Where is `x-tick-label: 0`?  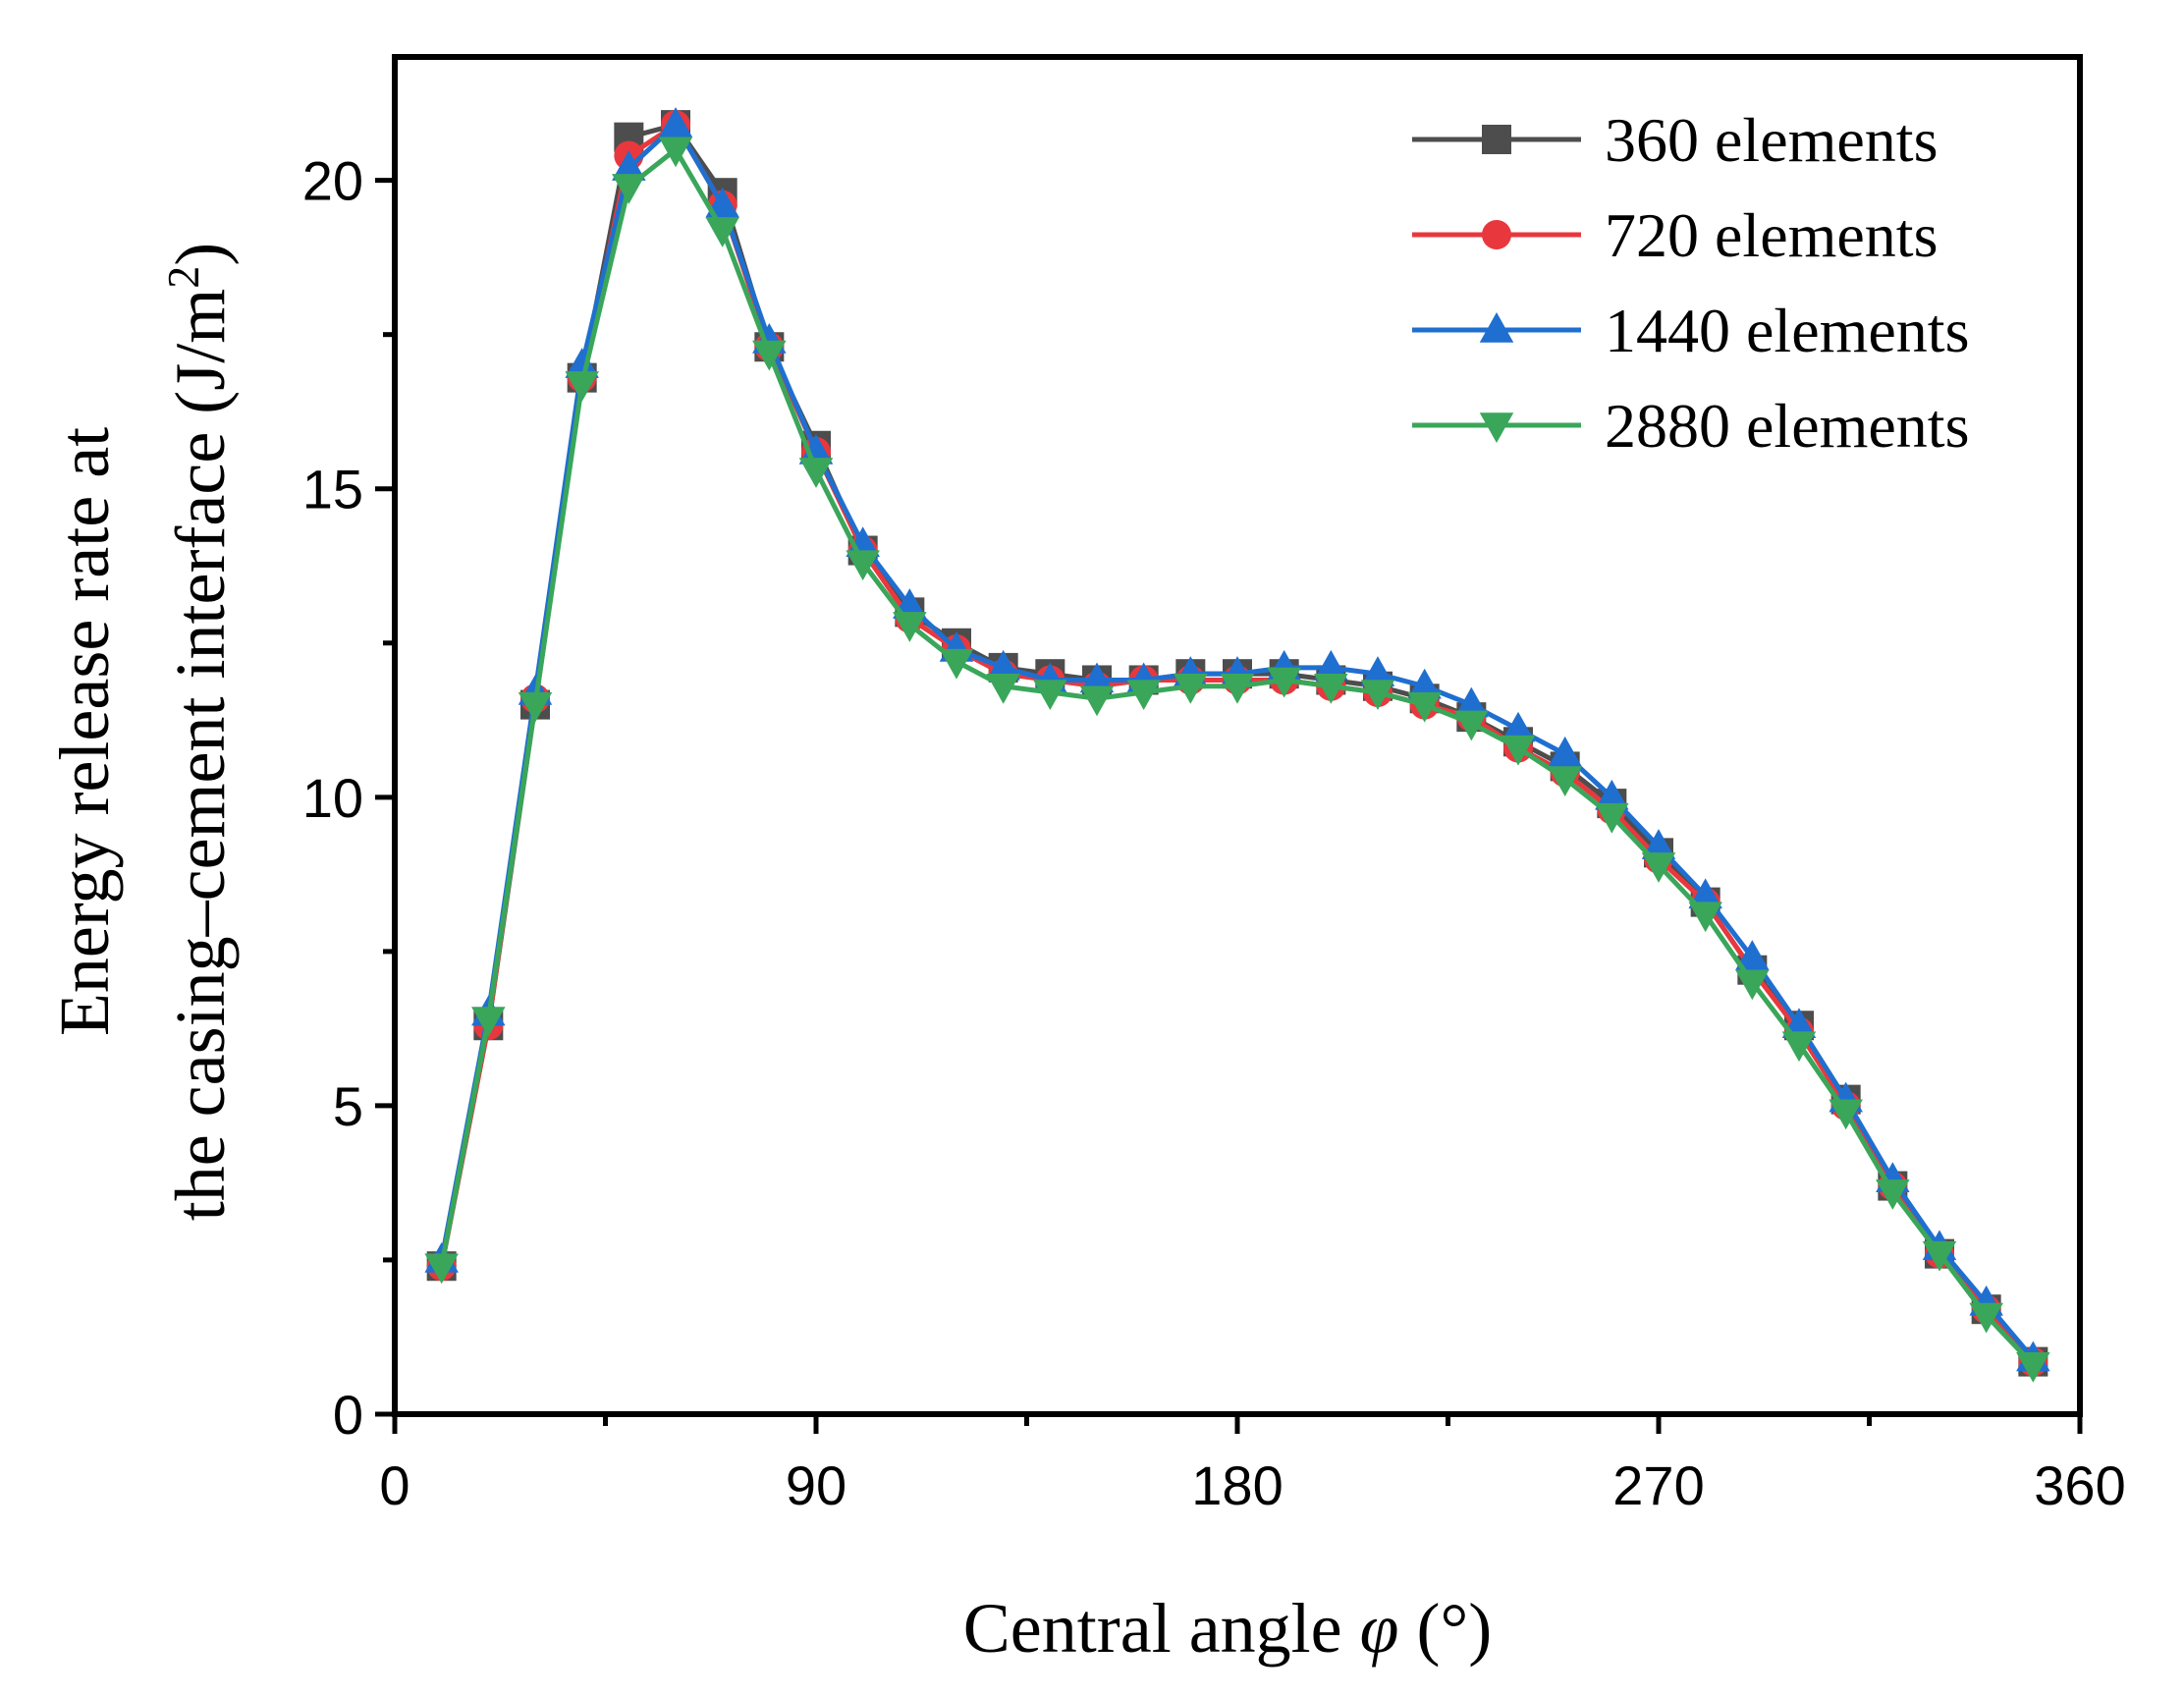
x-tick-label: 0 is located at coordinates (394, 1485).